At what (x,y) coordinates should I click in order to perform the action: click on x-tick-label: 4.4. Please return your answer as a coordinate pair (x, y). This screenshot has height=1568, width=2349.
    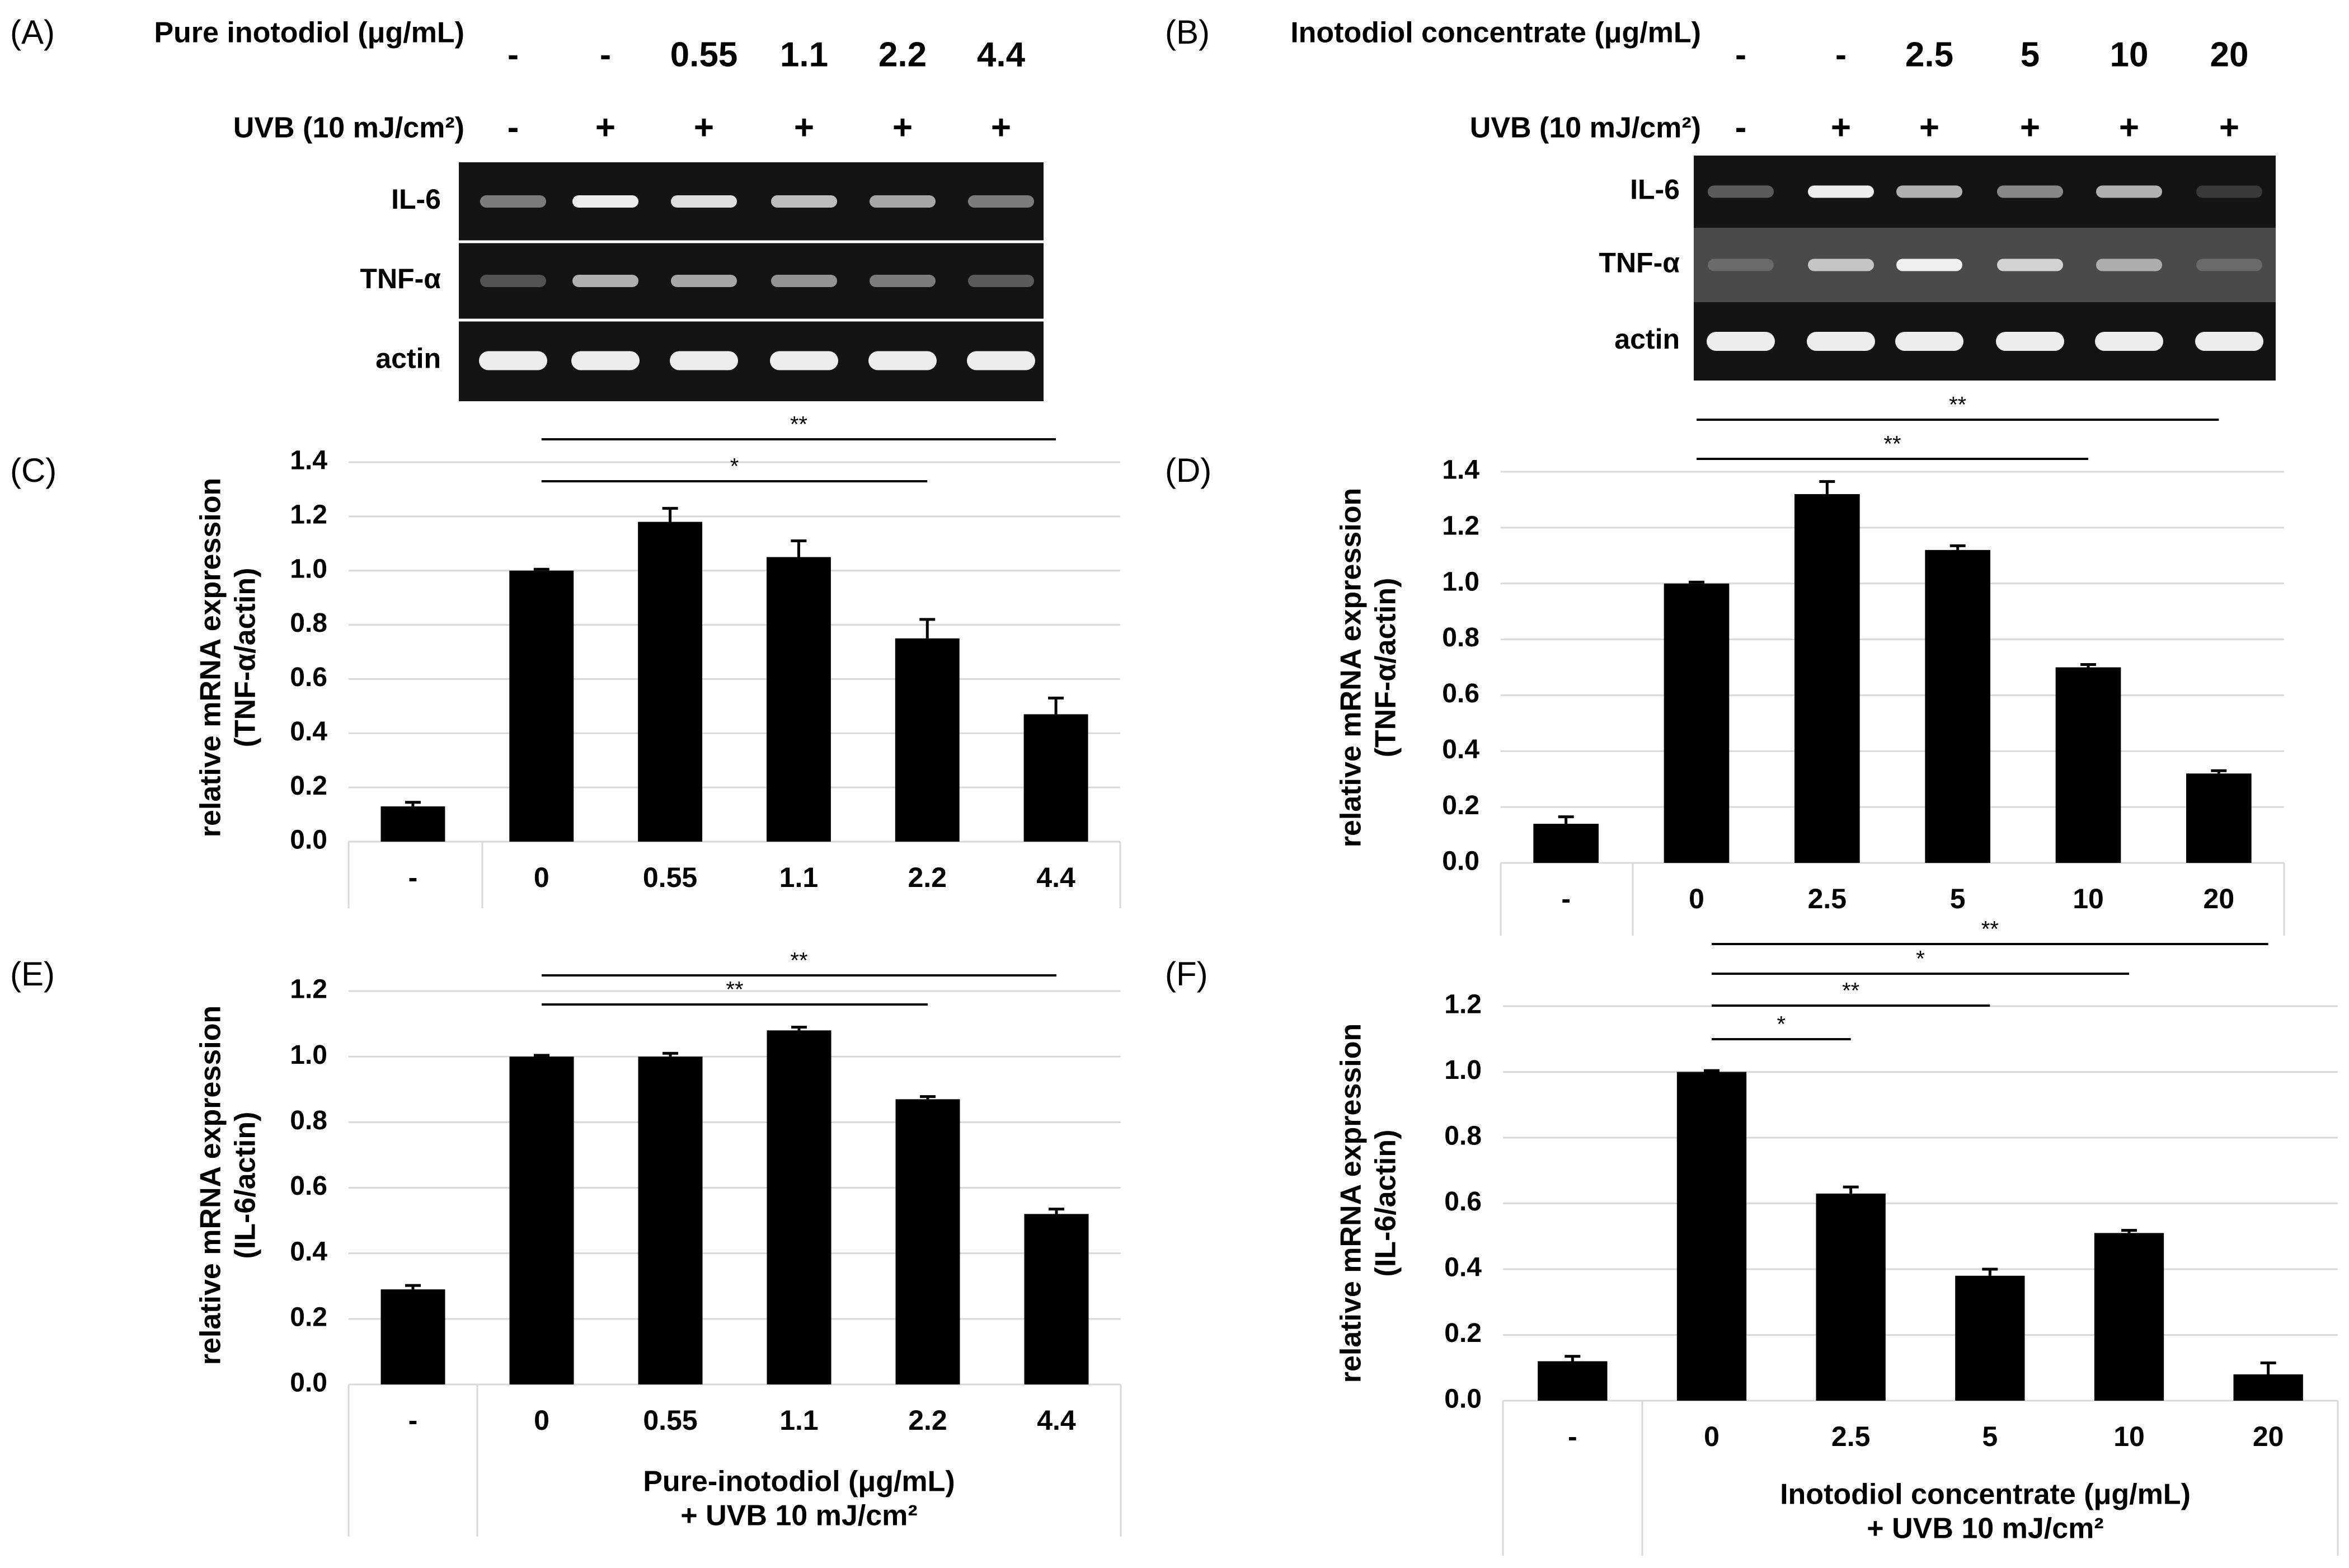
    Looking at the image, I should click on (1055, 878).